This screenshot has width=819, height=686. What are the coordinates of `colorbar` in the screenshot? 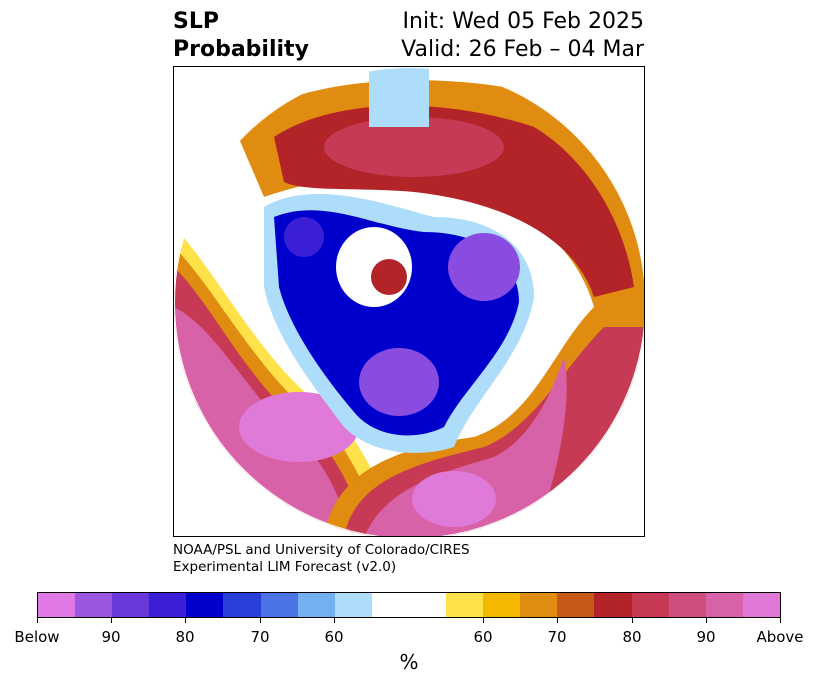 It's located at (409, 605).